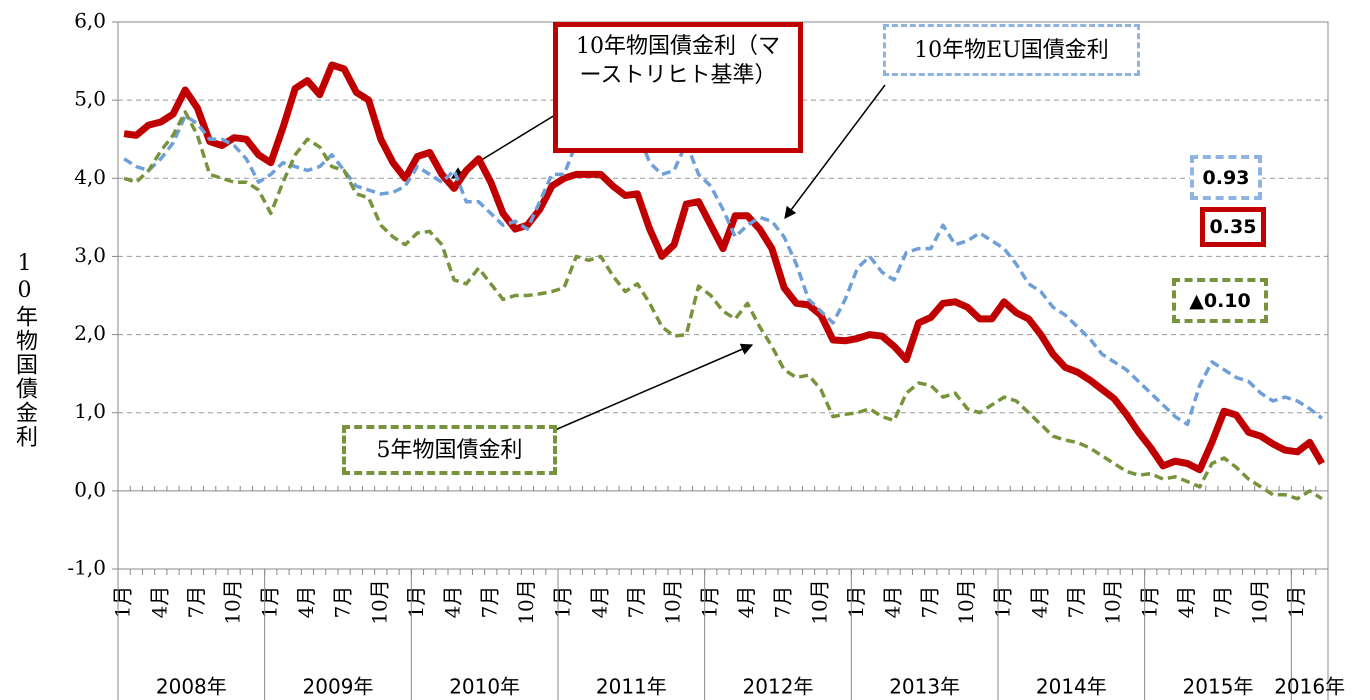 This screenshot has width=1370, height=700. What do you see at coordinates (1233, 227) in the screenshot?
I see `value-label: 0.35` at bounding box center [1233, 227].